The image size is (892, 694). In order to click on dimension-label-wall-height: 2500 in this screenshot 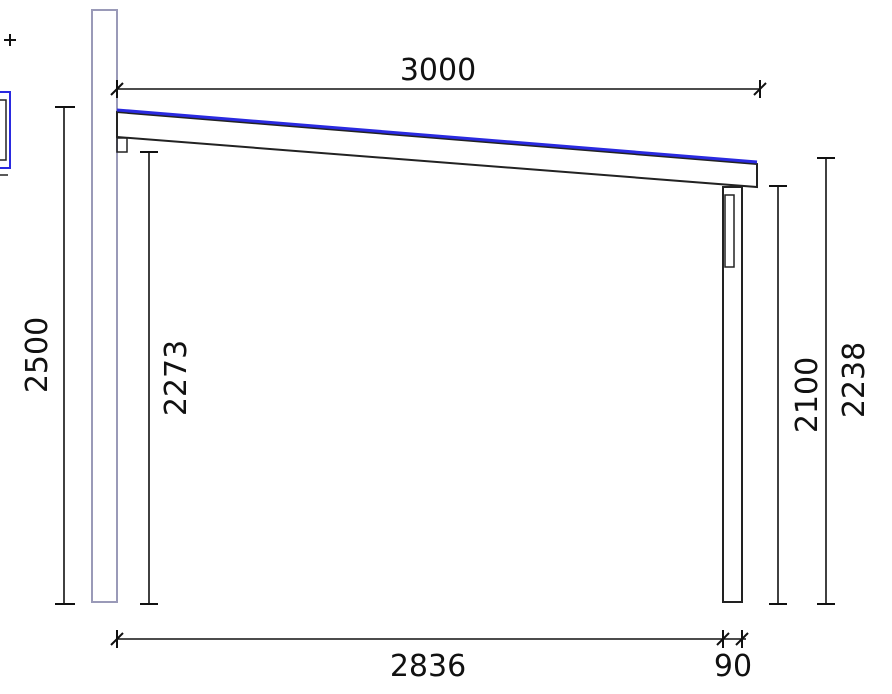, I will do `click(37, 355)`.